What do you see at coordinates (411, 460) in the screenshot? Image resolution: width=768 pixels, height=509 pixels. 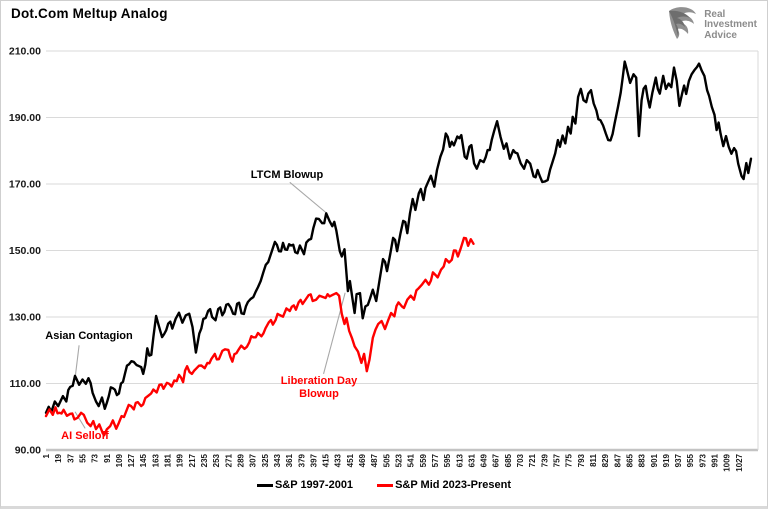 I see `svg-text: 541` at bounding box center [411, 460].